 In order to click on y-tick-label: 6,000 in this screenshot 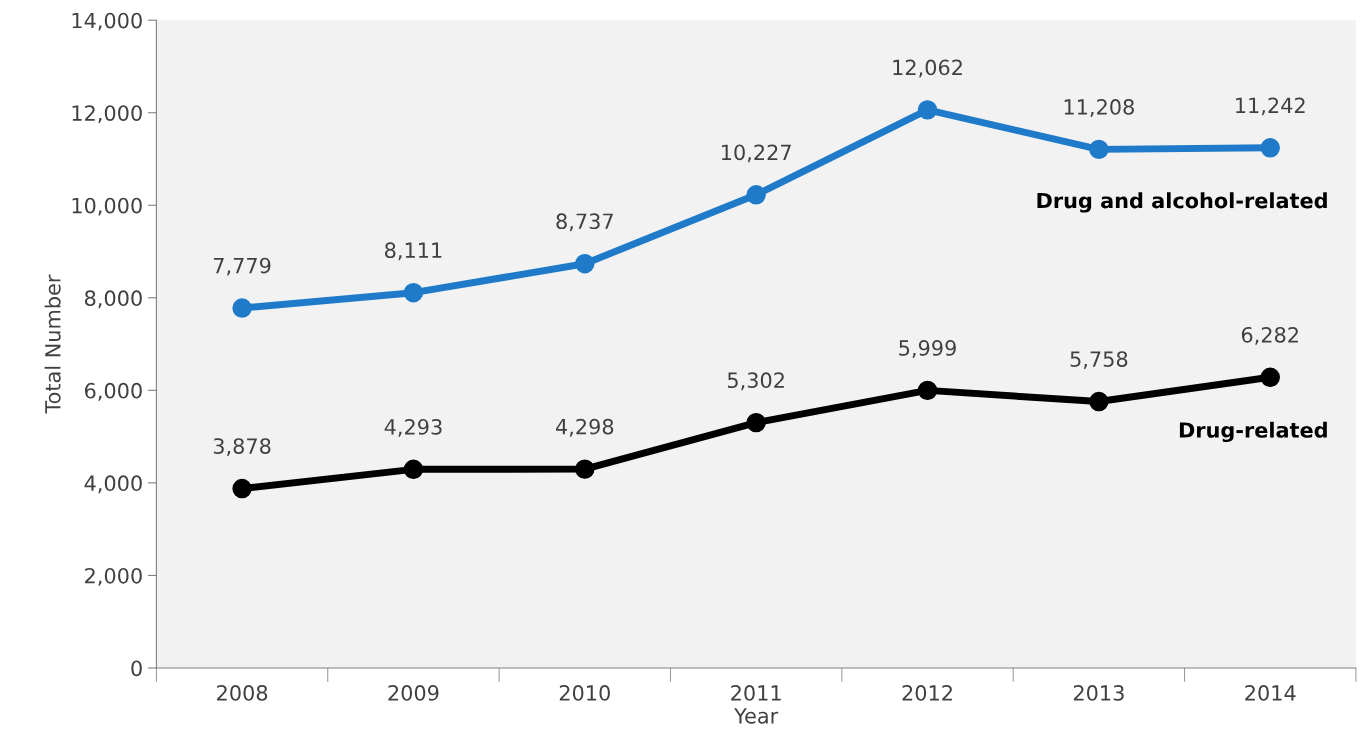, I will do `click(113, 391)`.